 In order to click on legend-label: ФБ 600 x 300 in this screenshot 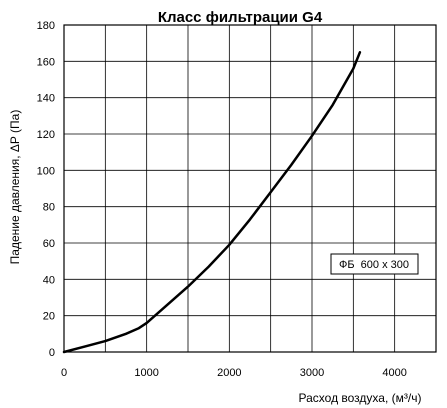, I will do `click(374, 265)`.